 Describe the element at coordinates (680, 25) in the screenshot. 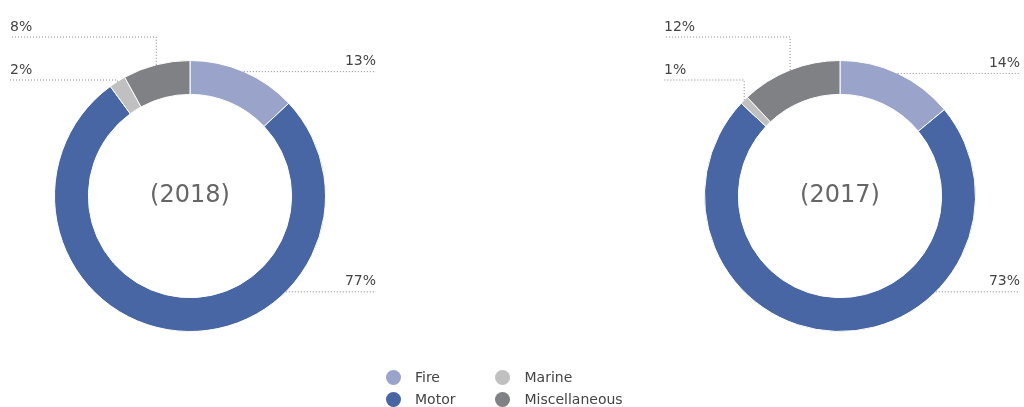

I see `data-label: 12%` at that location.